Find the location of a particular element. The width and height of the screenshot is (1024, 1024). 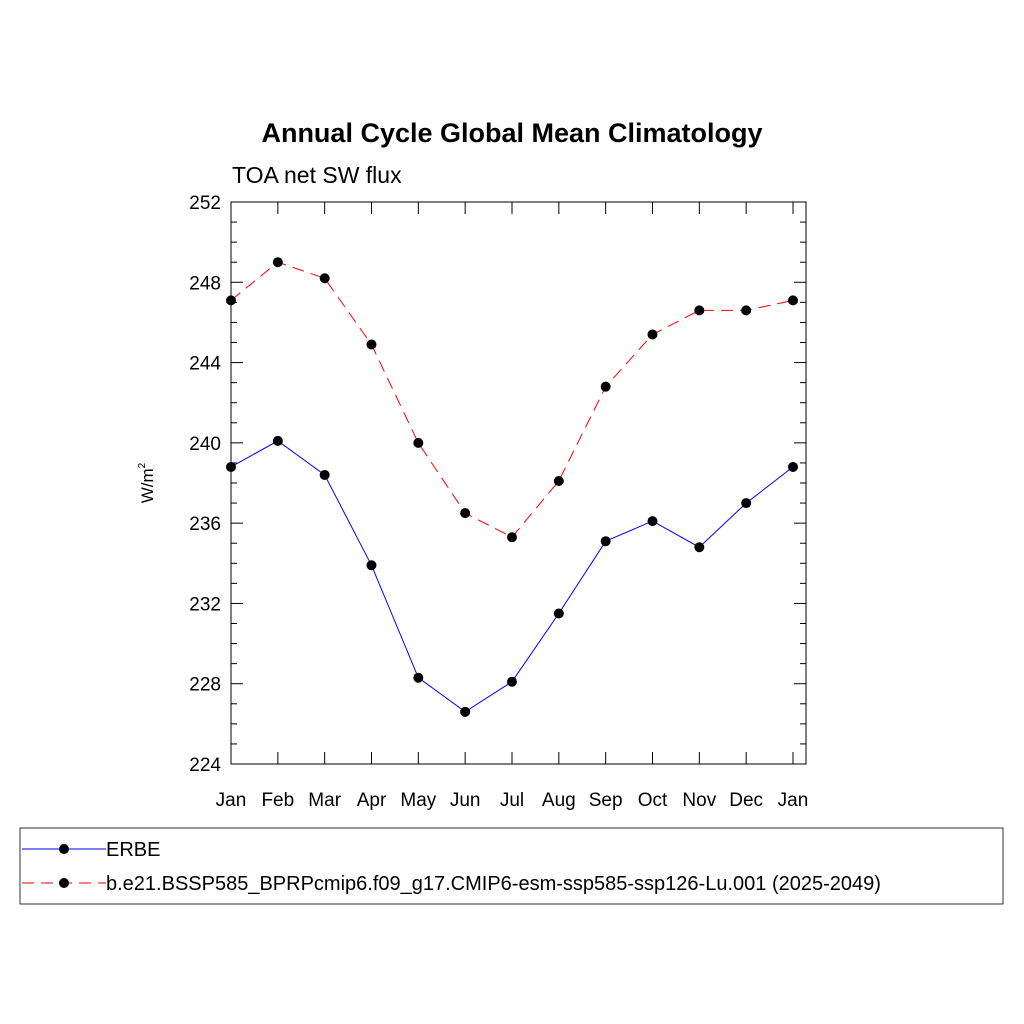

y-axis-label: W/m2 is located at coordinates (147, 482).